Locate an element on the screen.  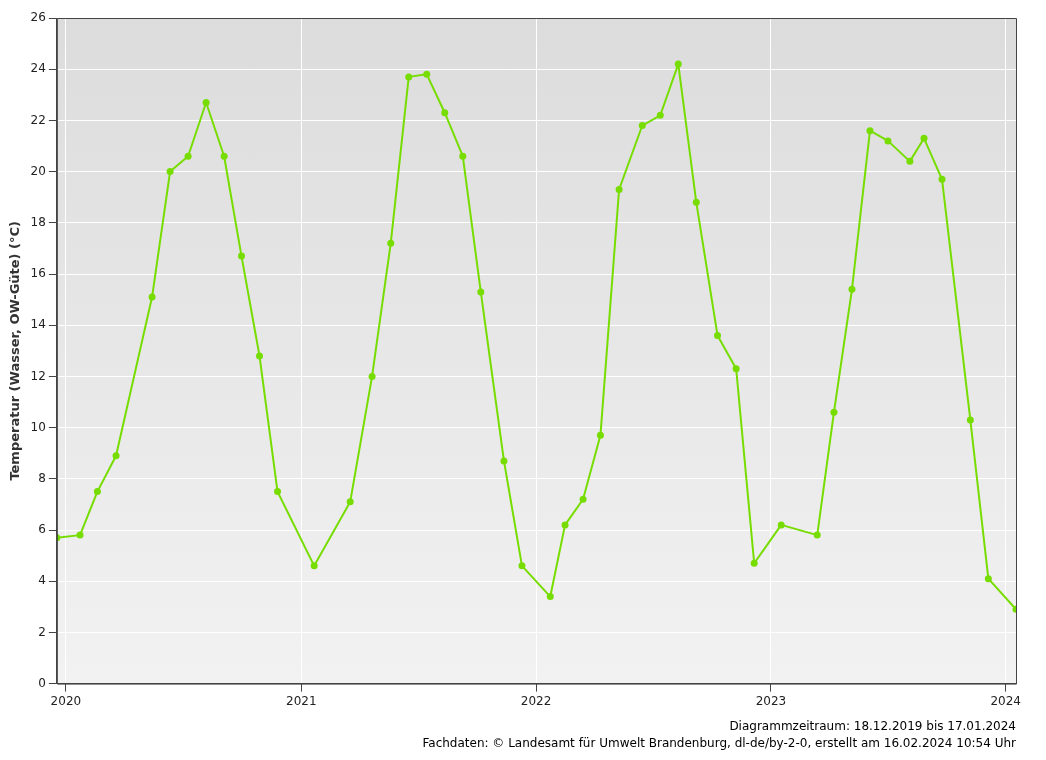
y-tick-label: 6 is located at coordinates (42, 529).